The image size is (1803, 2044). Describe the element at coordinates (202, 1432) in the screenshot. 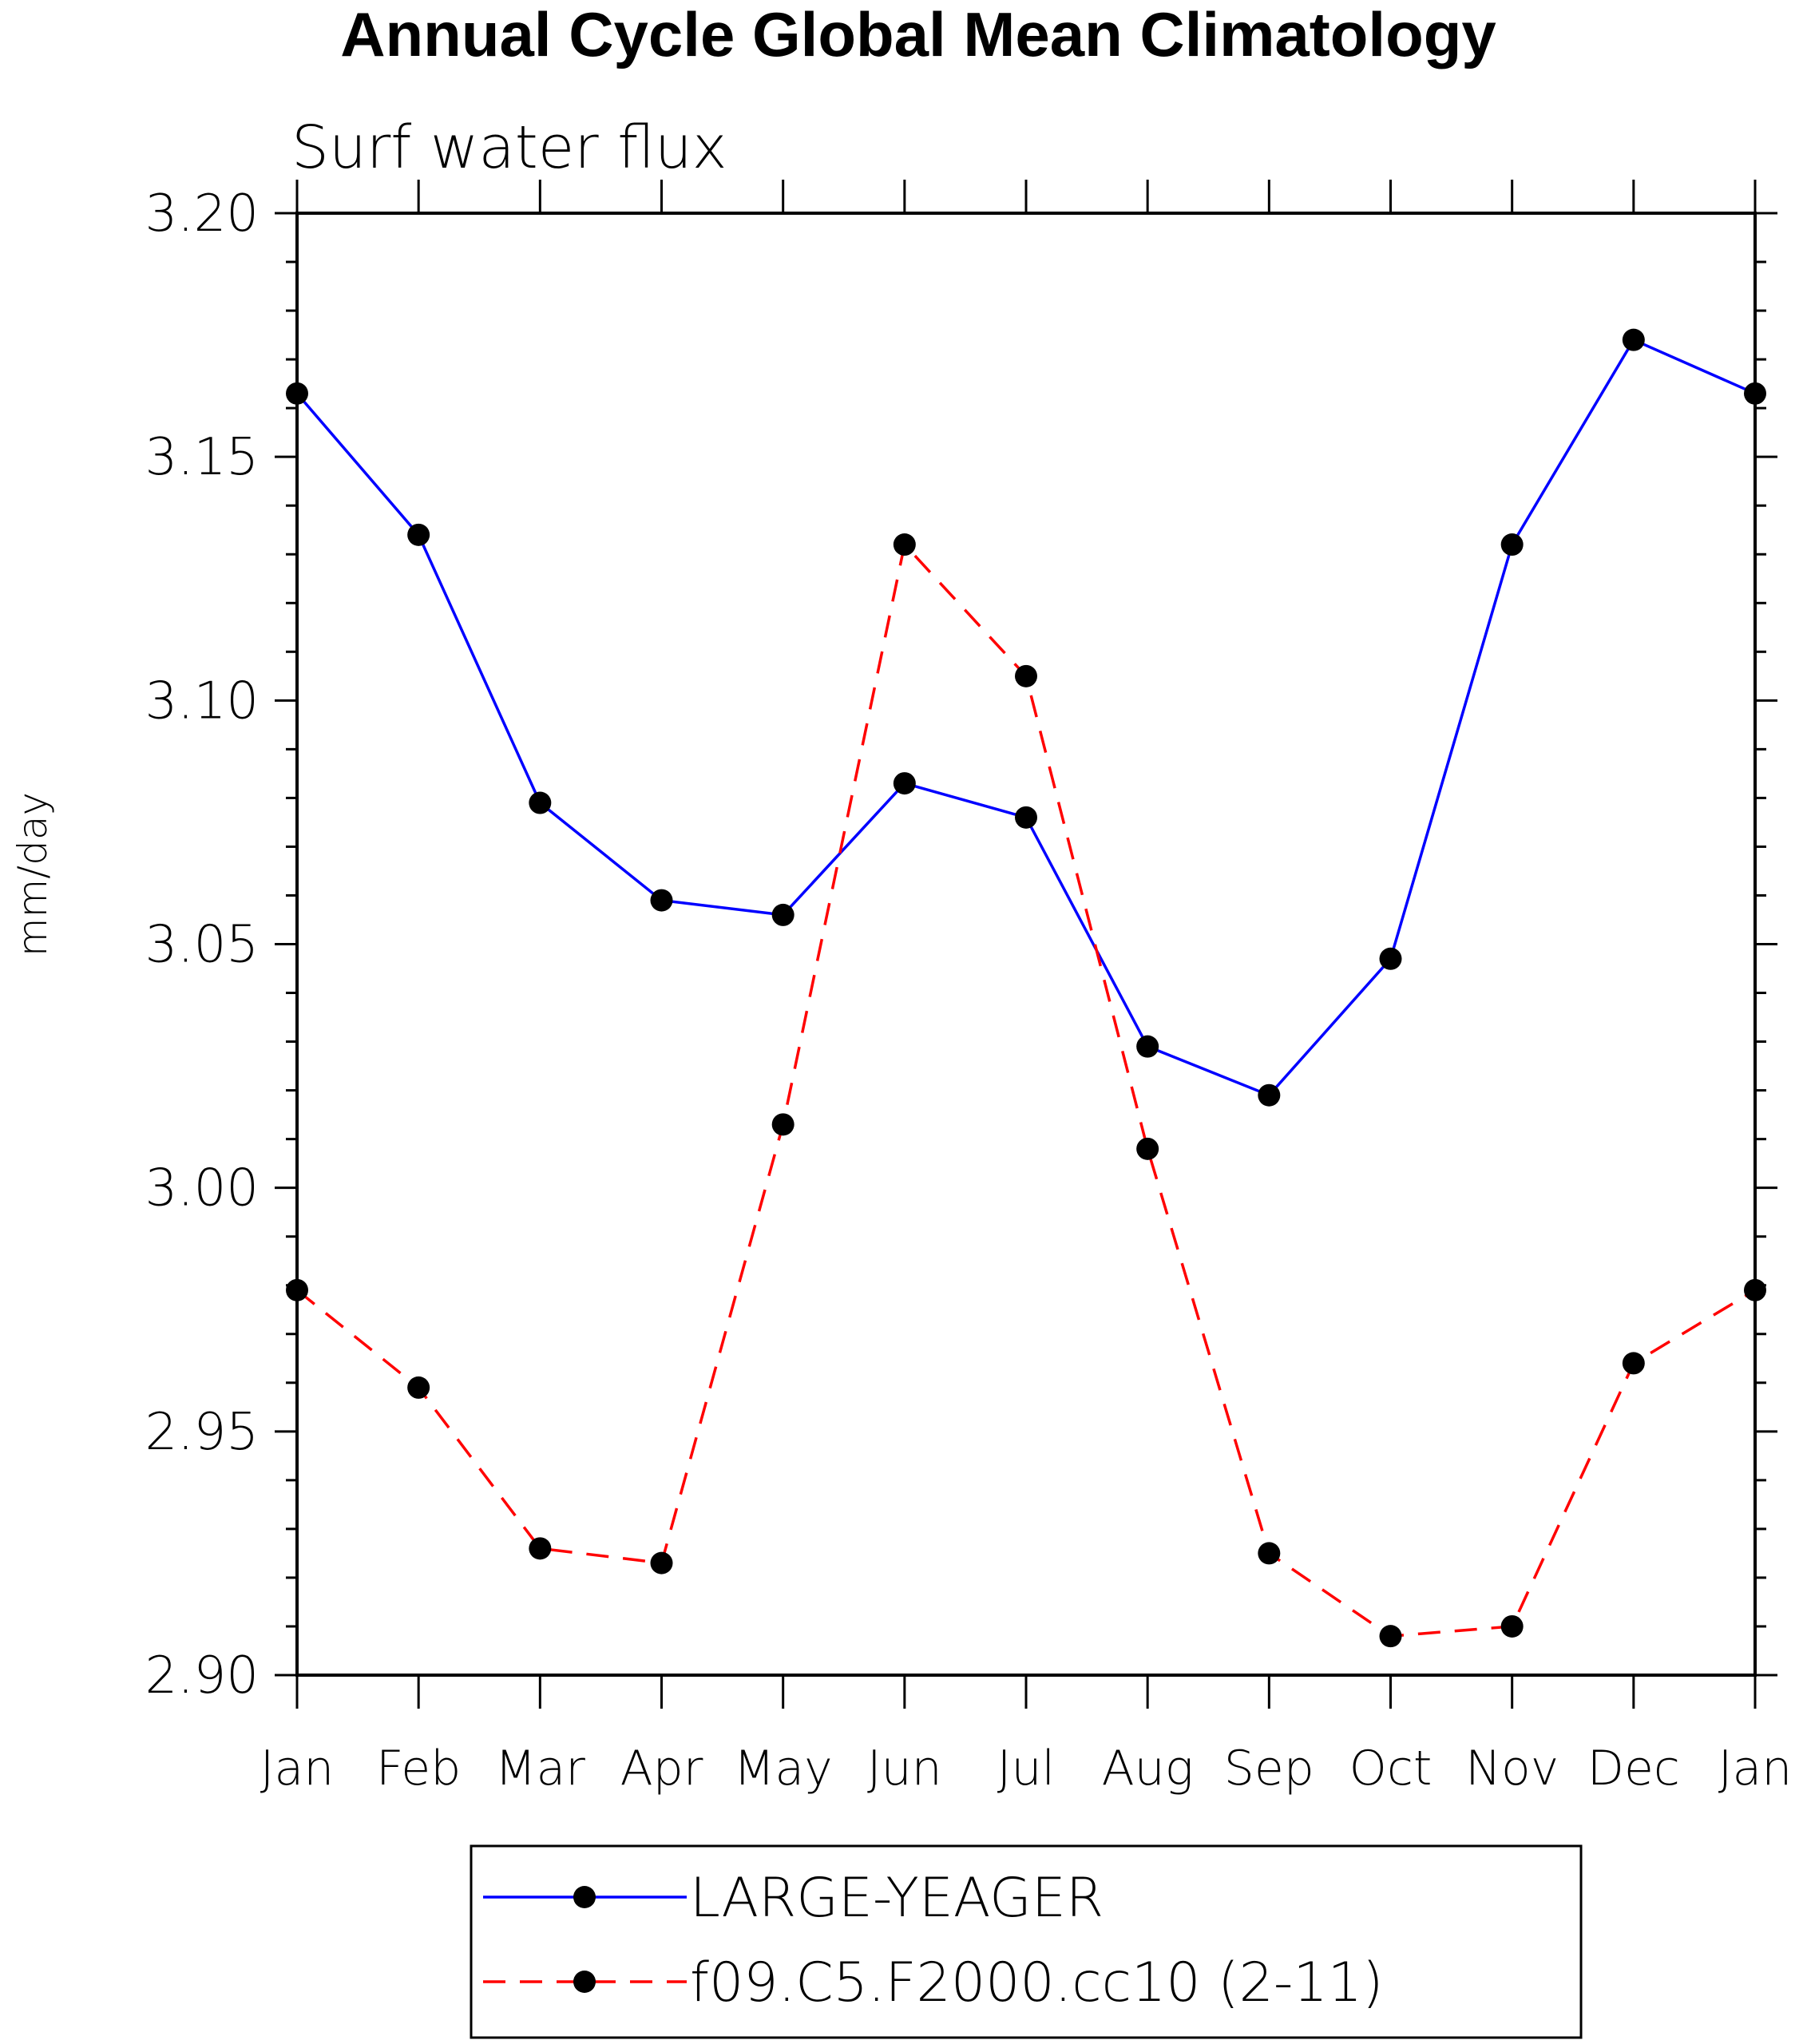

I see `y-tick-label: 2.95` at that location.